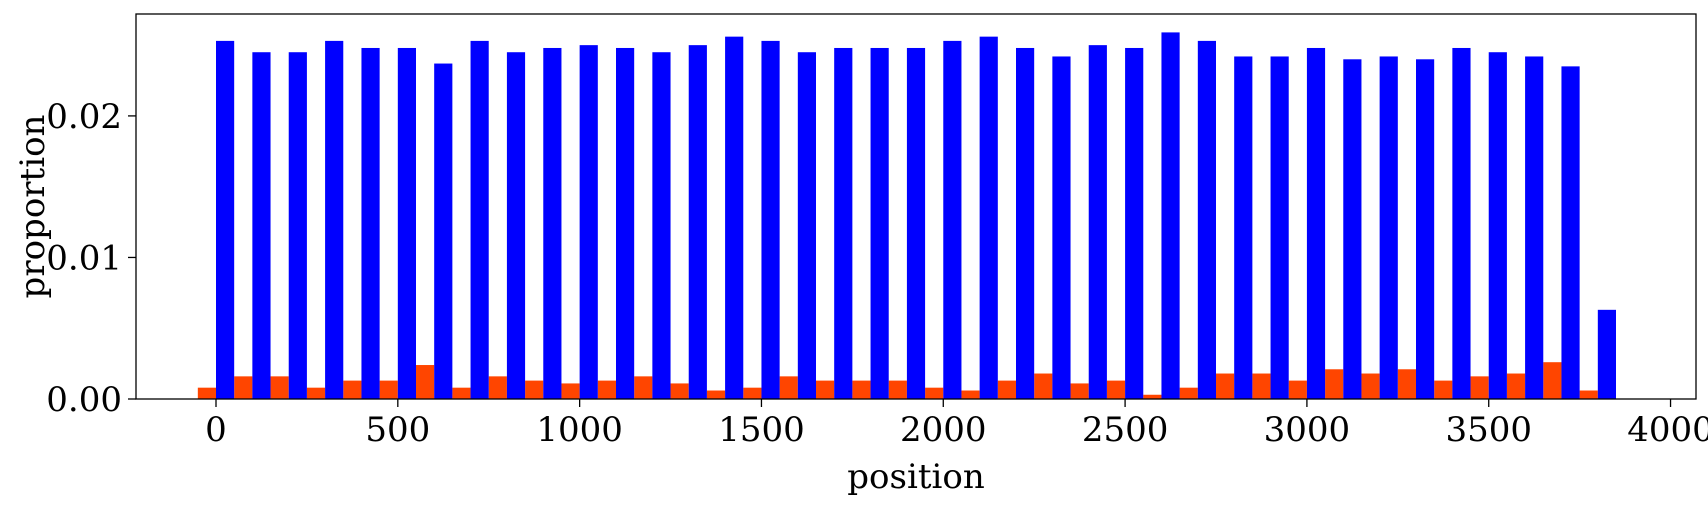 The width and height of the screenshot is (1708, 507). I want to click on x-tick-label: 1000, so click(579, 430).